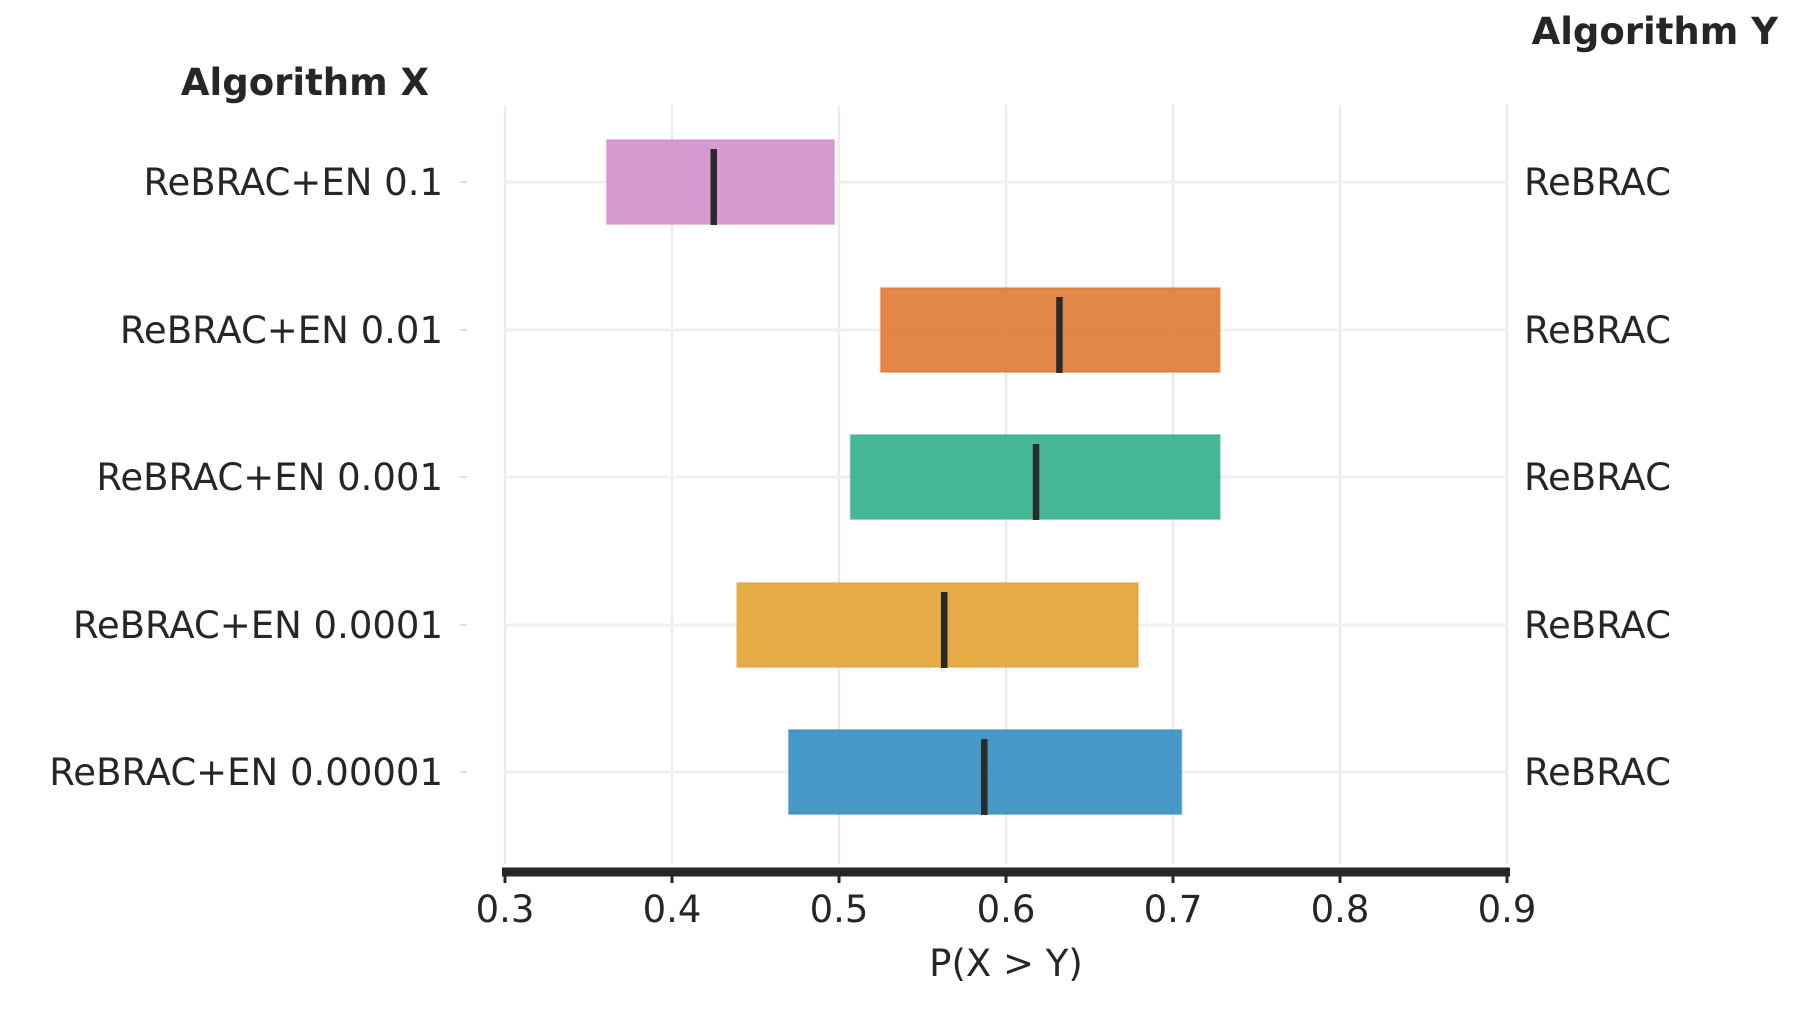  What do you see at coordinates (1006, 909) in the screenshot?
I see `x-tick-label: 0.6` at bounding box center [1006, 909].